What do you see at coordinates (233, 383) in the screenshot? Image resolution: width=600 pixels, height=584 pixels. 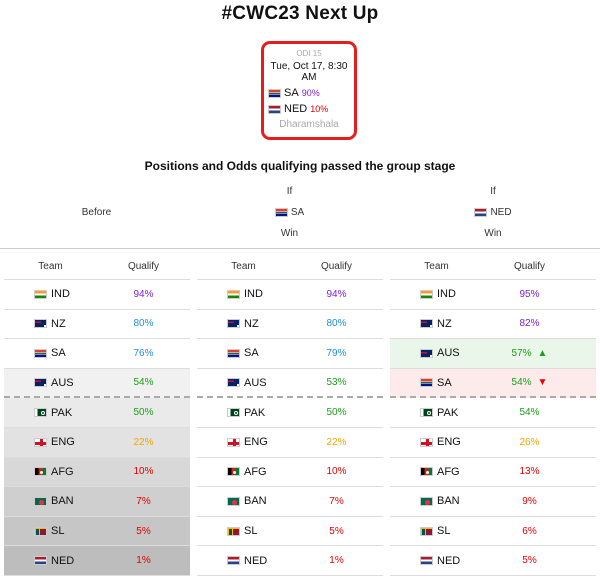 I see `au-flag-icon` at bounding box center [233, 383].